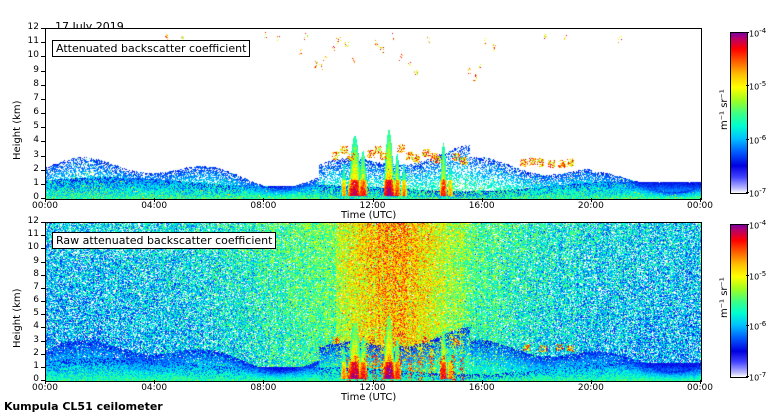 This screenshot has height=420, width=780. What do you see at coordinates (33, 55) in the screenshot?
I see `y-tick-0-10: 10` at bounding box center [33, 55].